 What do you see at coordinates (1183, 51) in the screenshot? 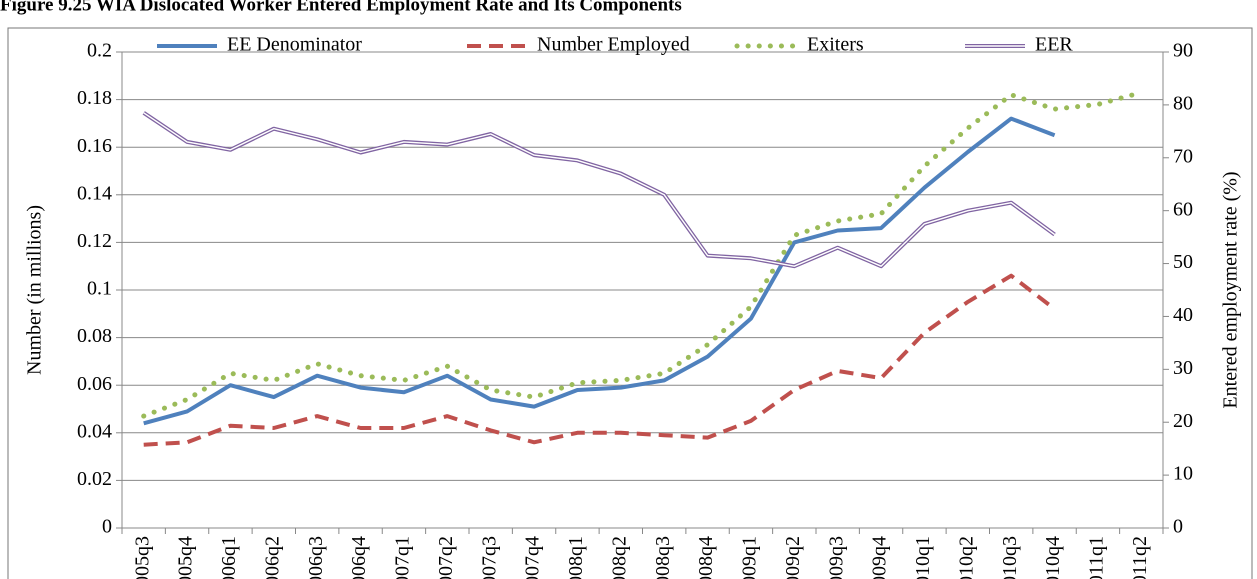
I see `y2-tick-label: 90` at bounding box center [1183, 51].